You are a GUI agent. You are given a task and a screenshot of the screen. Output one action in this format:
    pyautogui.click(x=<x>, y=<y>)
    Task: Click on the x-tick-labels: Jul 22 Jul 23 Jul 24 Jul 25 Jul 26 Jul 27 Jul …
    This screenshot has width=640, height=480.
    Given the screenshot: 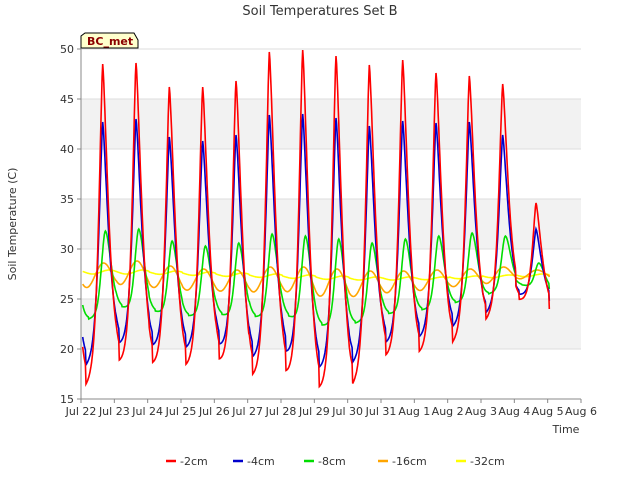 What is the action you would take?
    pyautogui.click(x=331, y=408)
    